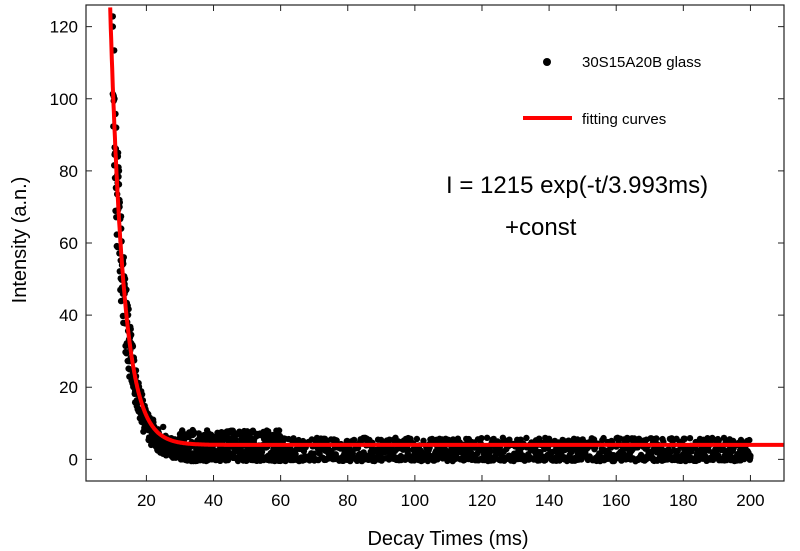 This screenshot has width=800, height=551. I want to click on y-tick-label: 40, so click(68, 315).